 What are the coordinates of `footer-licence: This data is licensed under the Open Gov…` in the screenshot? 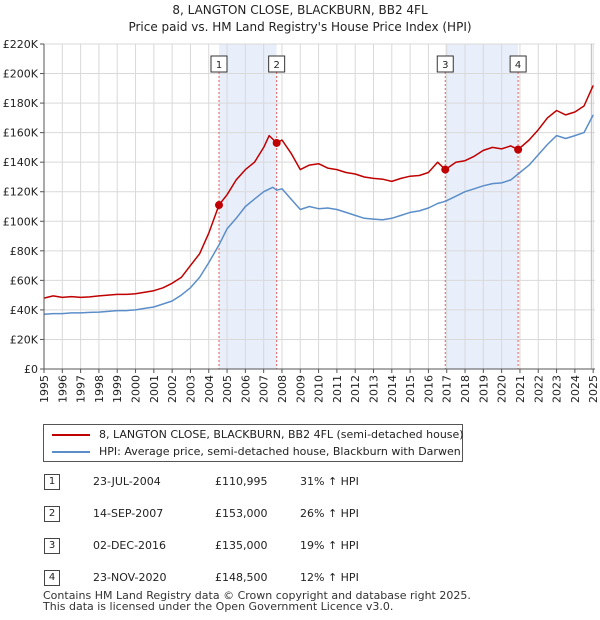 It's located at (218, 606).